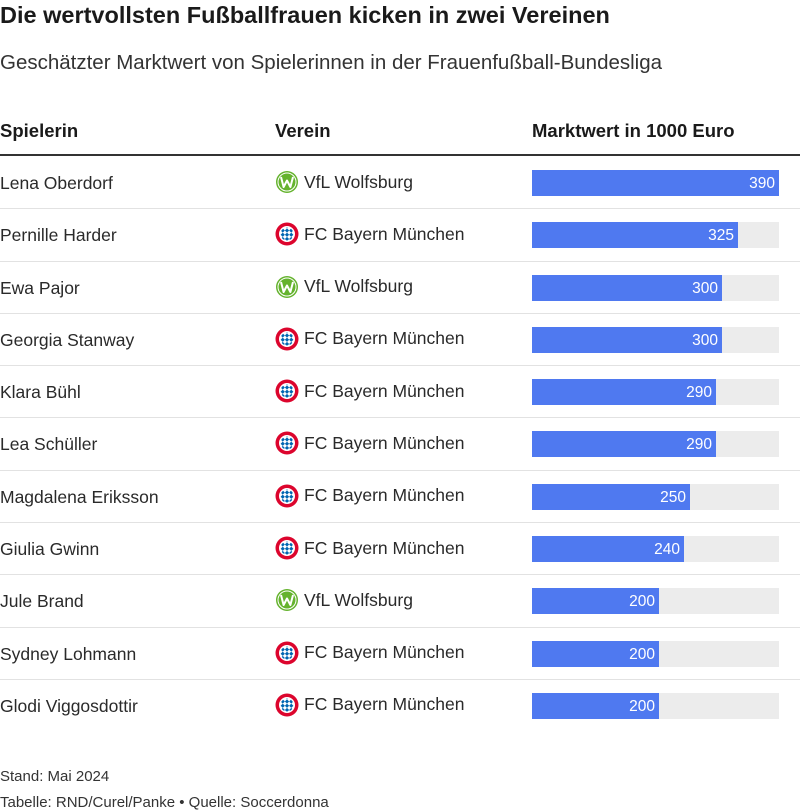 The height and width of the screenshot is (811, 800). I want to click on value-bar-track: 240, so click(655, 549).